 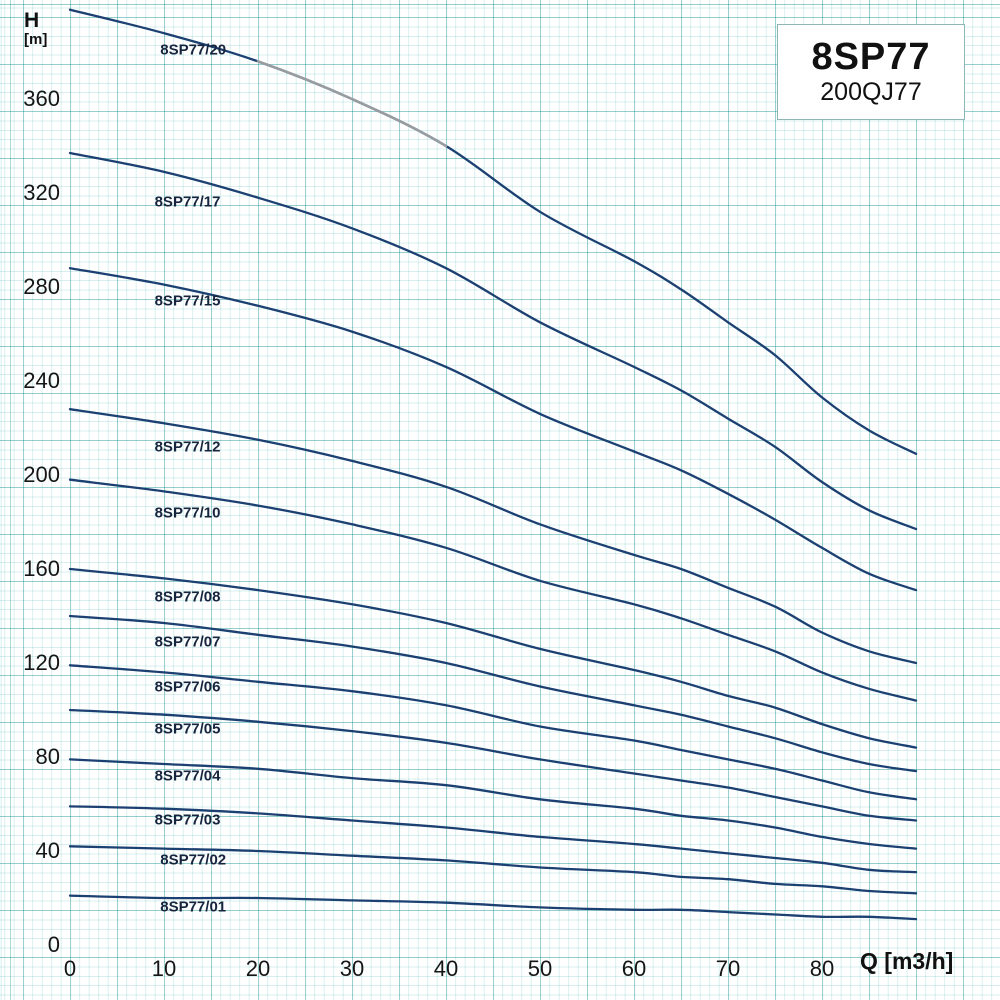 I want to click on pump-curve-faded-segment, so click(x=352, y=104).